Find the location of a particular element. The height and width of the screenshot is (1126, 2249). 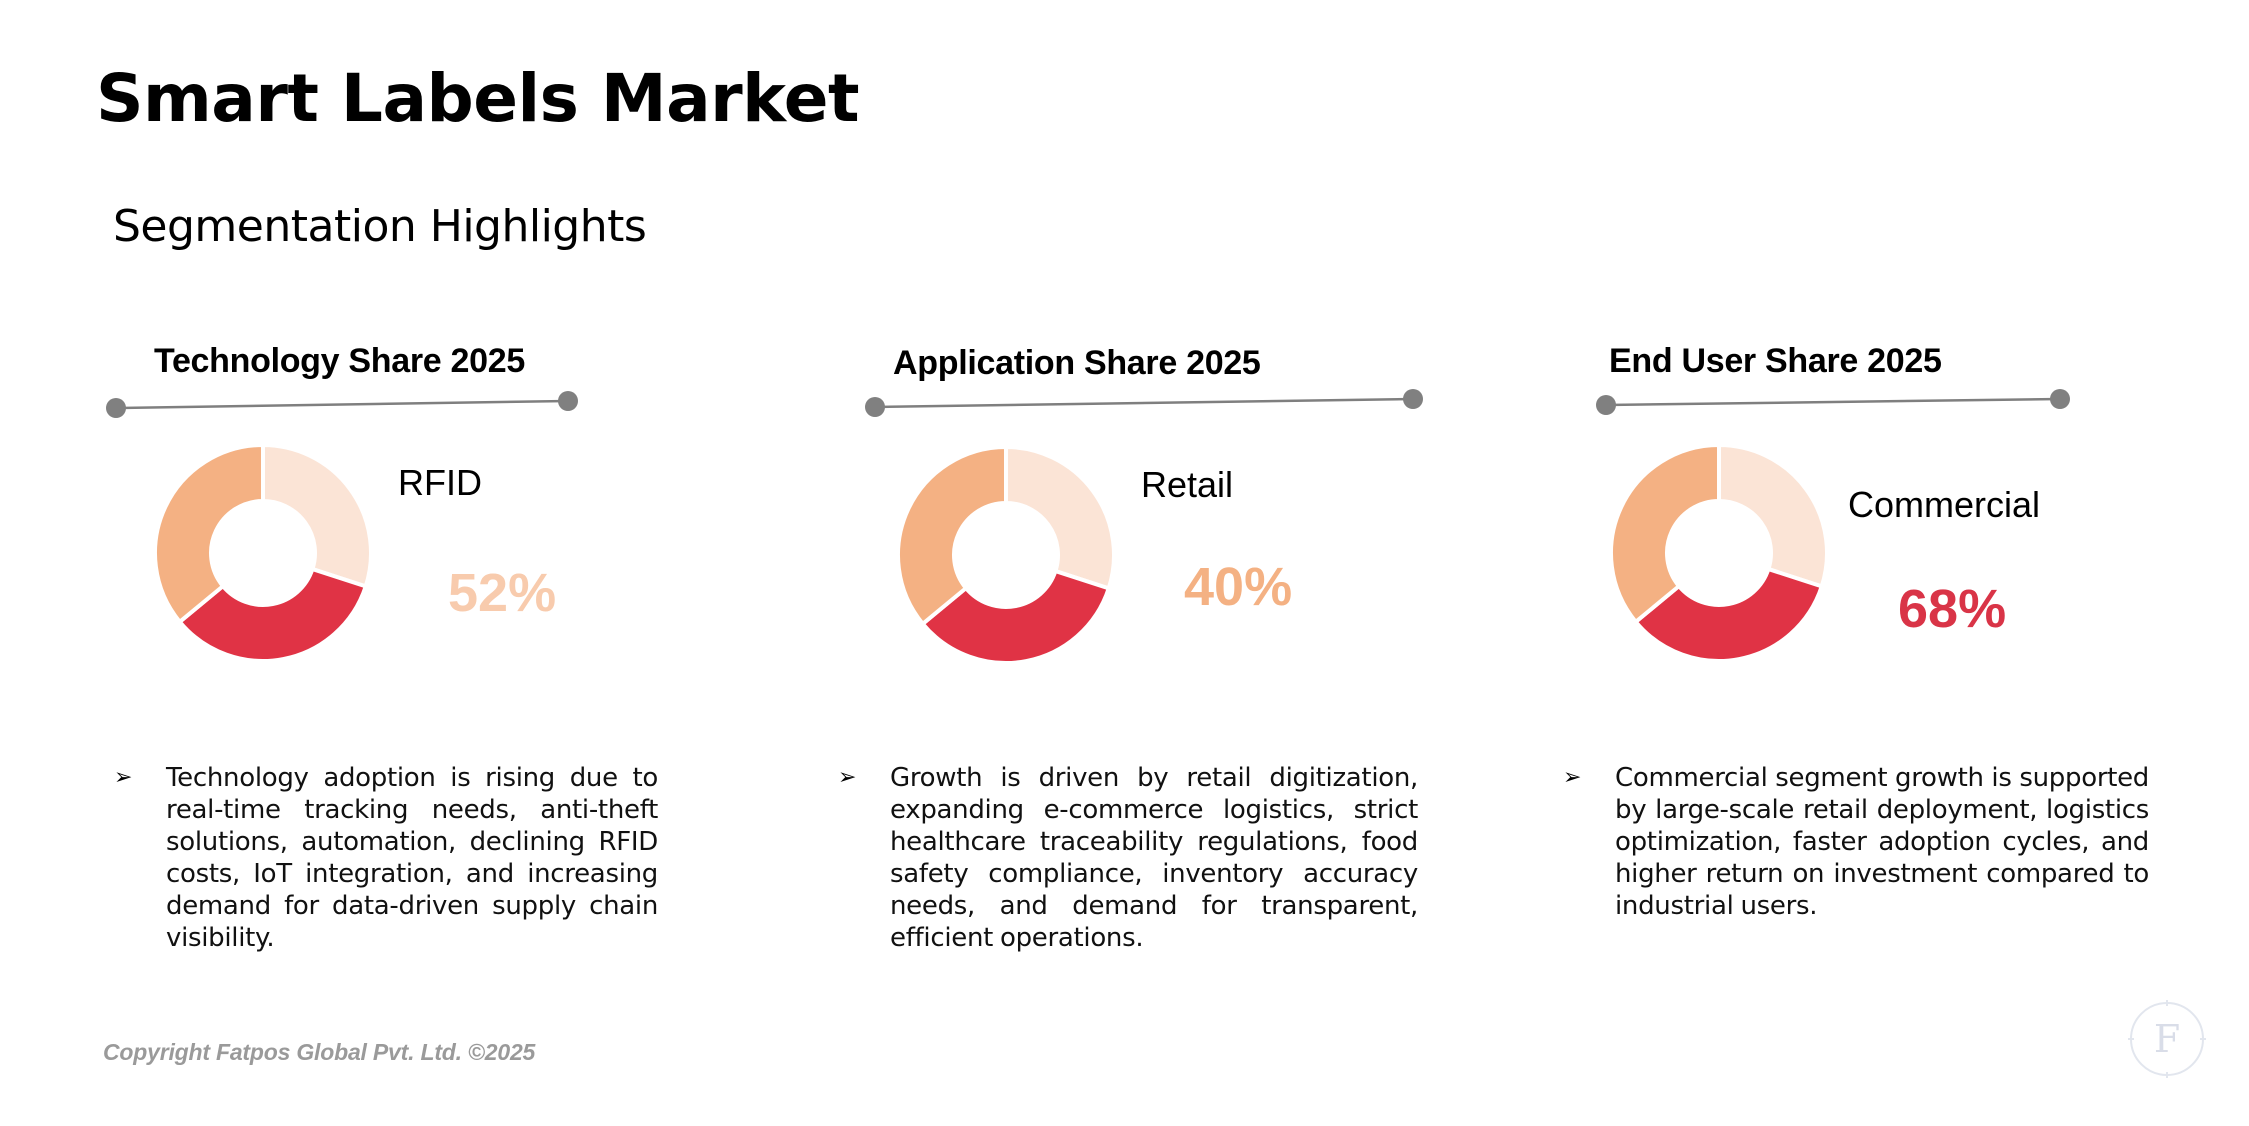

panel-heading: Application Share 2025 is located at coordinates (1077, 363).